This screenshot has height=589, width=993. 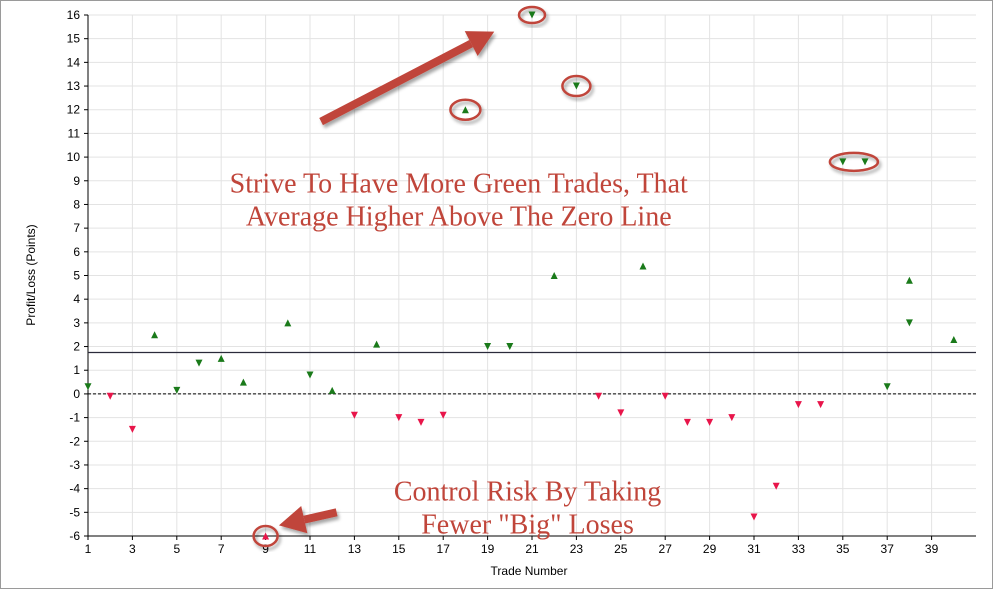 What do you see at coordinates (577, 549) in the screenshot?
I see `x-tick-label: 23` at bounding box center [577, 549].